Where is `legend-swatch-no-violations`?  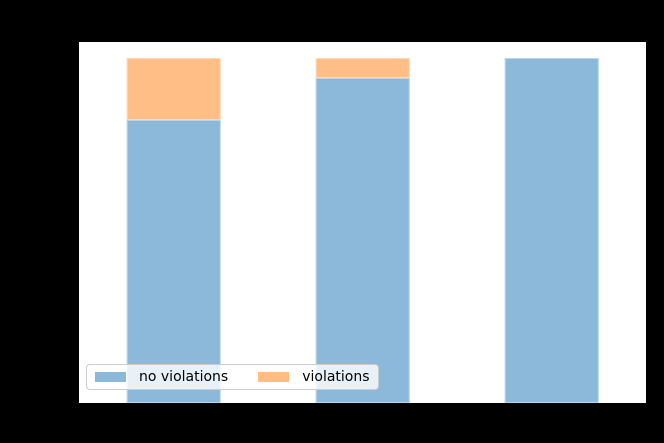
legend-swatch-no-violations is located at coordinates (110, 377).